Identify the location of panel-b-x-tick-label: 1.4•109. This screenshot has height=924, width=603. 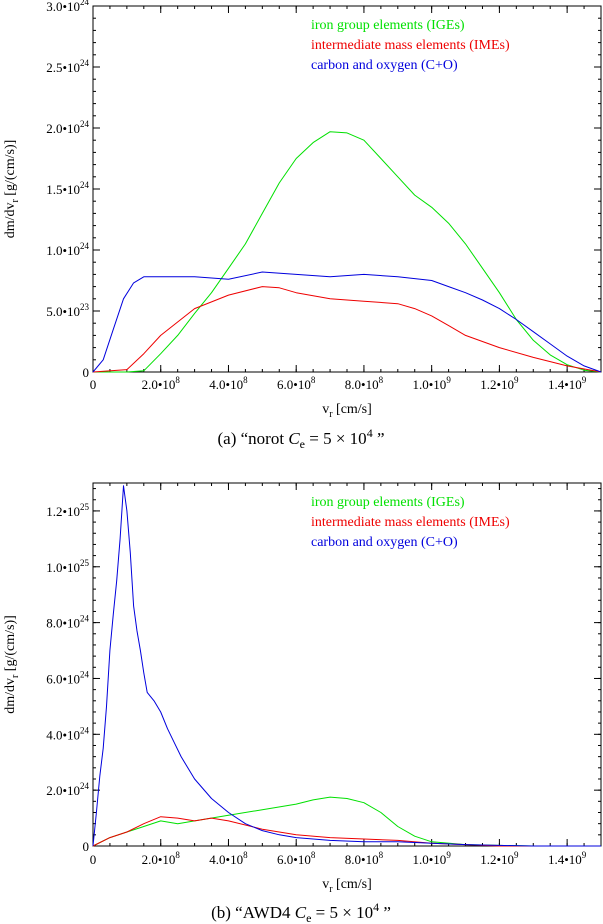
(567, 858).